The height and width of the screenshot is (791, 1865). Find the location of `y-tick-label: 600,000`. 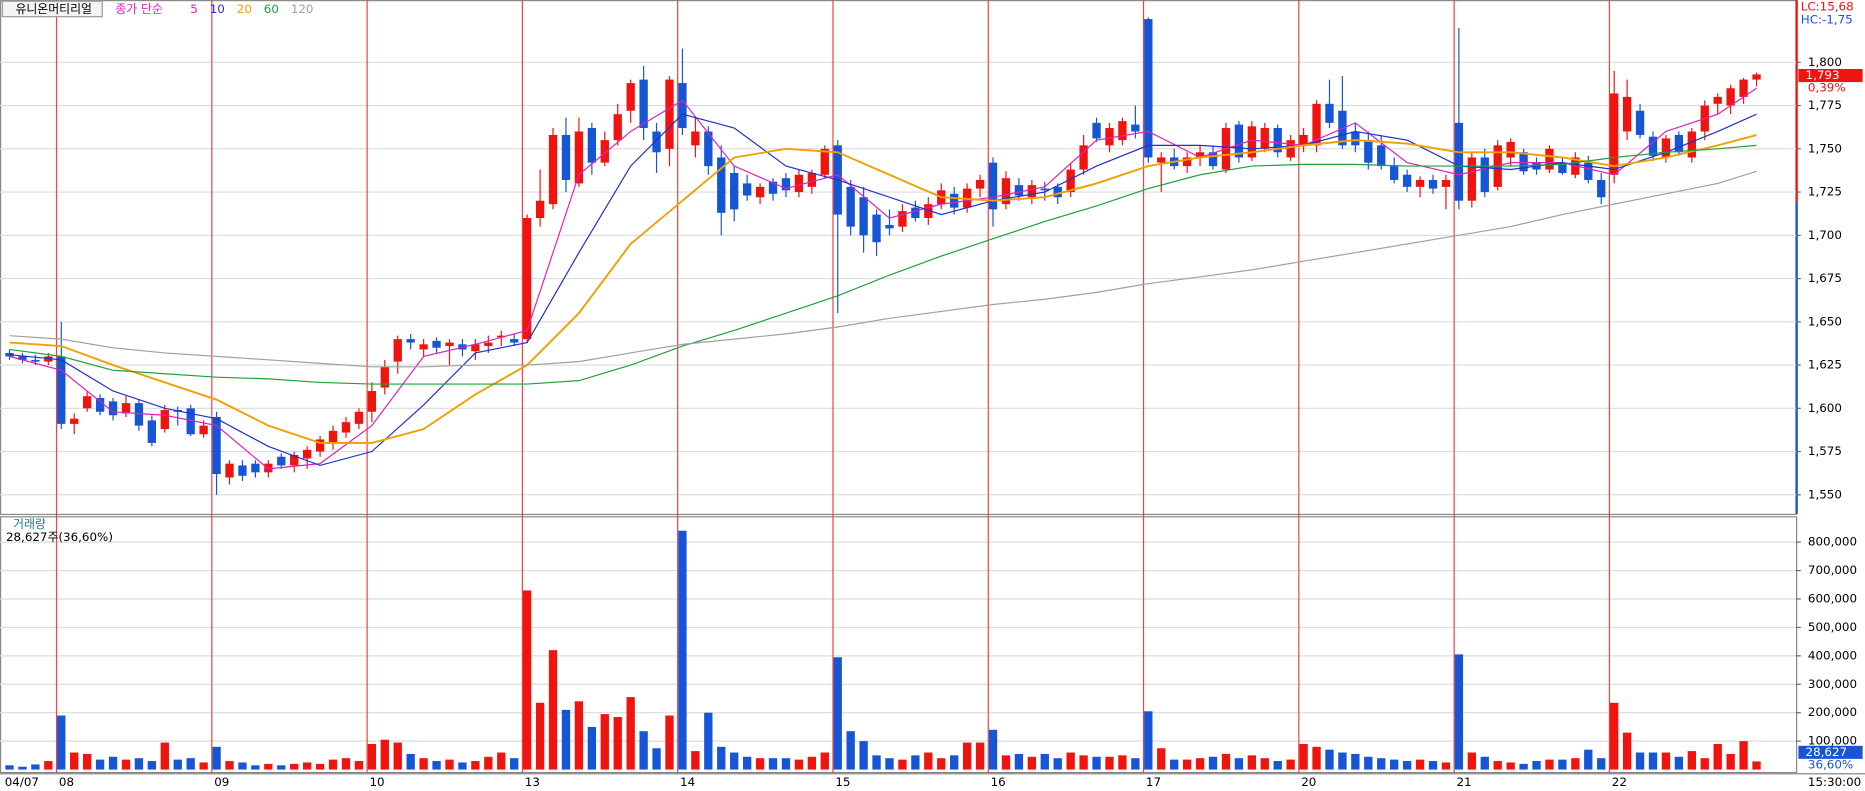

y-tick-label: 600,000 is located at coordinates (1832, 598).